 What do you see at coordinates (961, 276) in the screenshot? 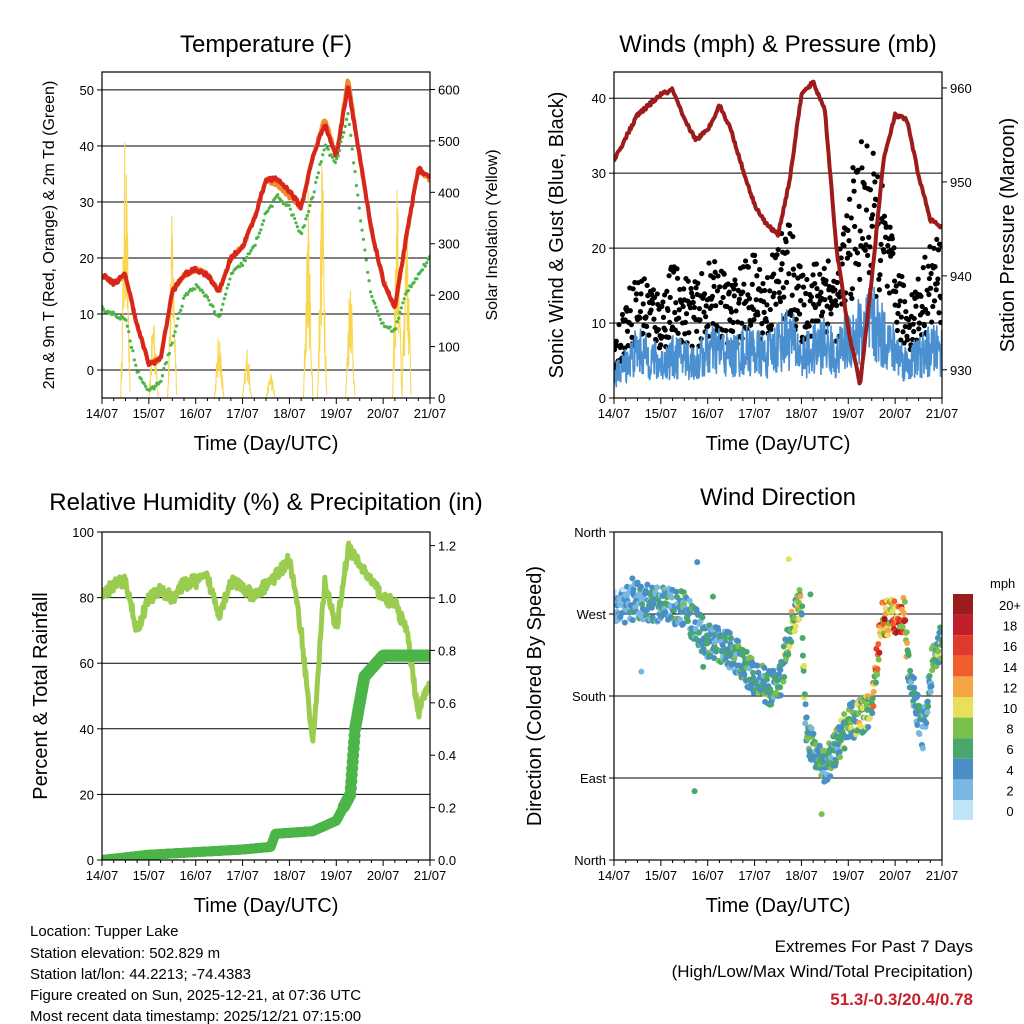
I see `y-right-tick-label: 940` at bounding box center [961, 276].